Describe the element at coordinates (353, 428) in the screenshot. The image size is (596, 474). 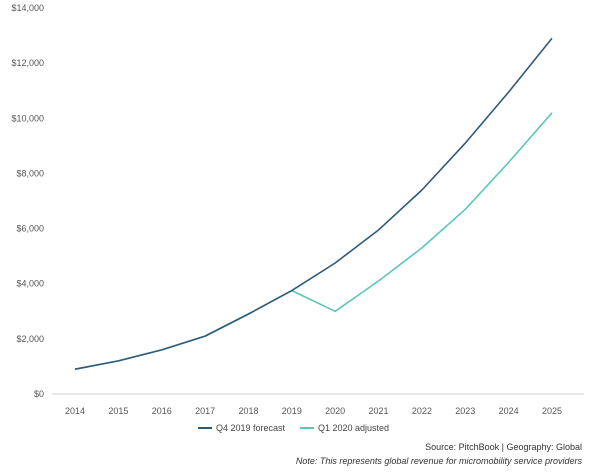
I see `legend-label: Q1 2020 adjusted` at that location.